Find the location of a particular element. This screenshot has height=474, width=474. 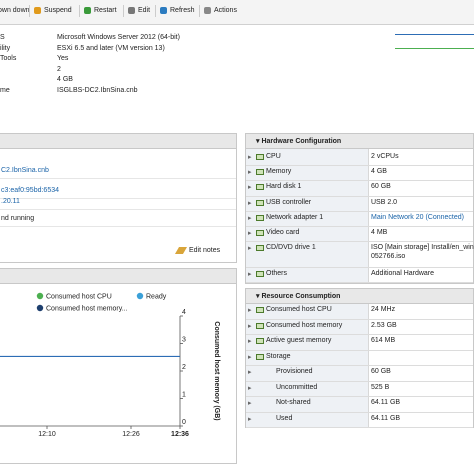

summary-label: ility is located at coordinates (5, 48).